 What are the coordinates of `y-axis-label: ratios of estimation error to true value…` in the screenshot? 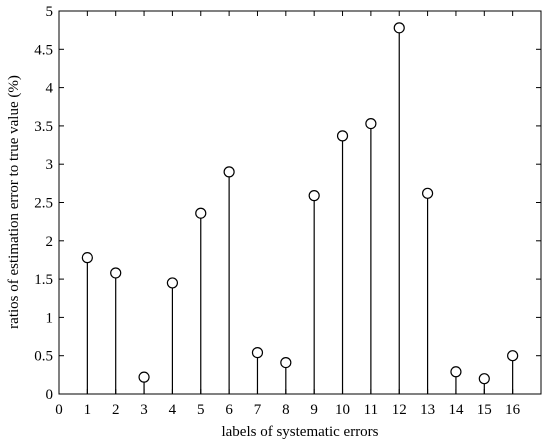 It's located at (14, 202).